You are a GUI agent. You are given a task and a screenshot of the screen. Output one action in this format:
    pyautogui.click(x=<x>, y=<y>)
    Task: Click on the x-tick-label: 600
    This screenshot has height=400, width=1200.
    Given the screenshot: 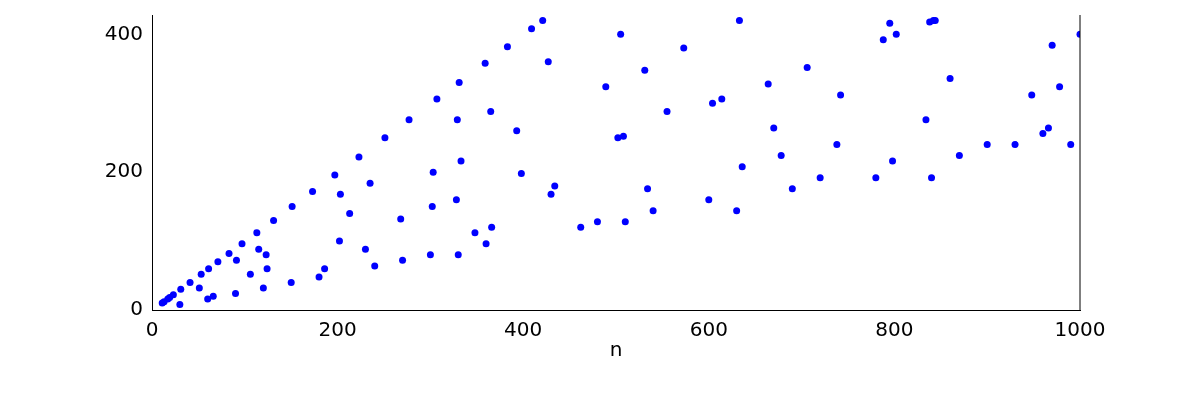 What is the action you would take?
    pyautogui.click(x=708, y=329)
    